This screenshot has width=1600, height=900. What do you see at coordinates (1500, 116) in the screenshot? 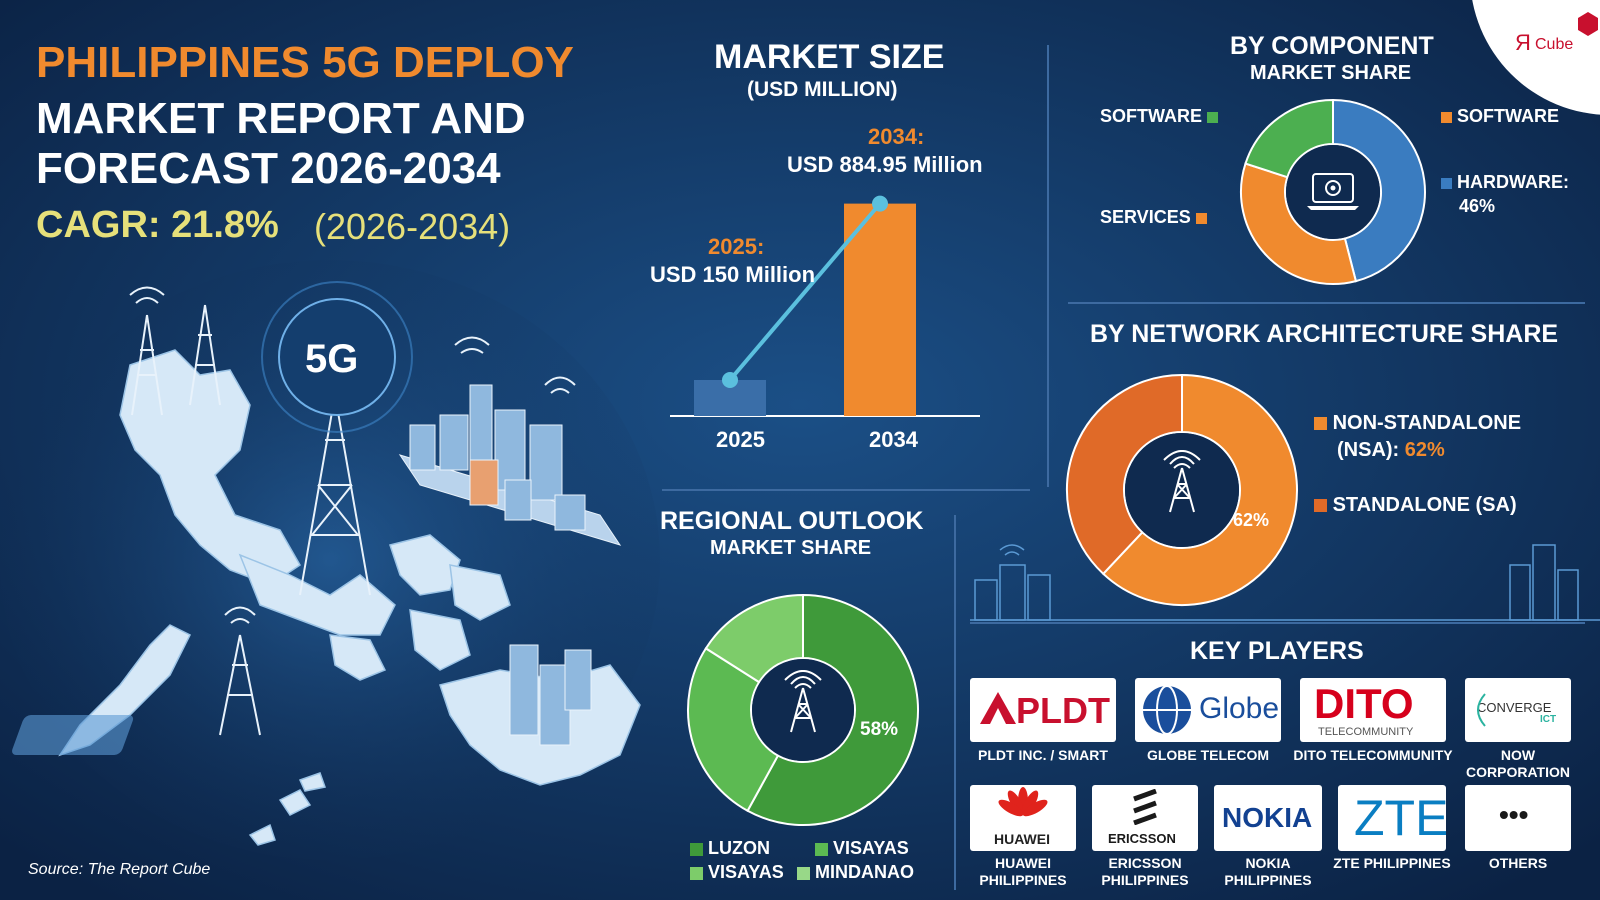
I see `legend-software-right: SOFTWARE` at bounding box center [1500, 116].